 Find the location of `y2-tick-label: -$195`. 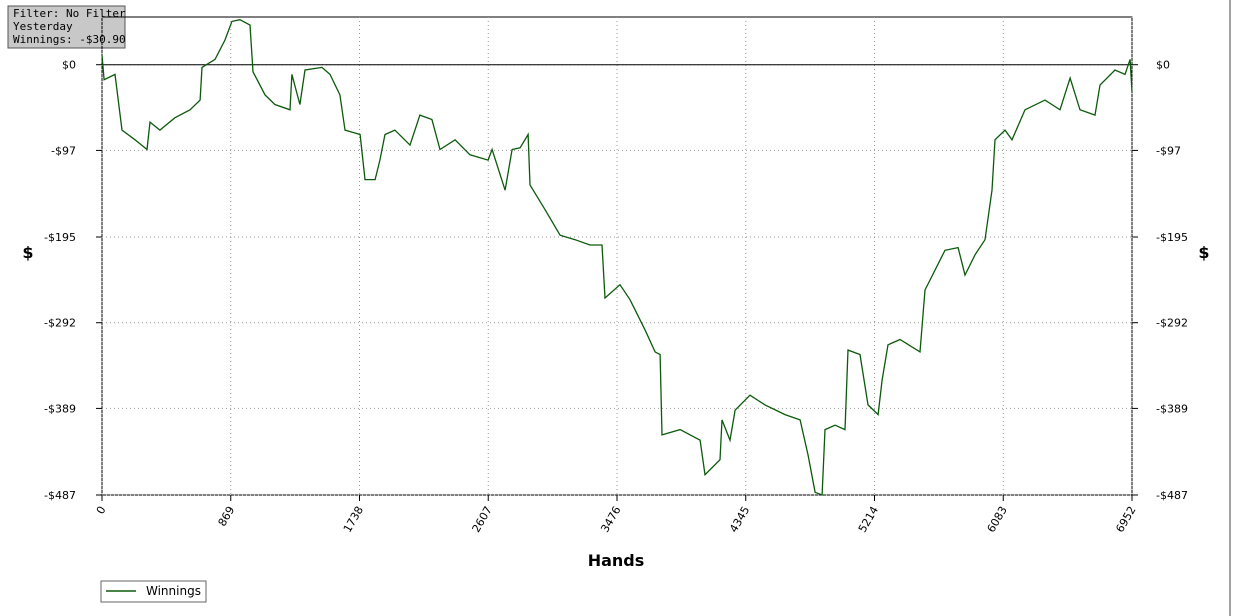

y2-tick-label: -$195 is located at coordinates (1172, 237).